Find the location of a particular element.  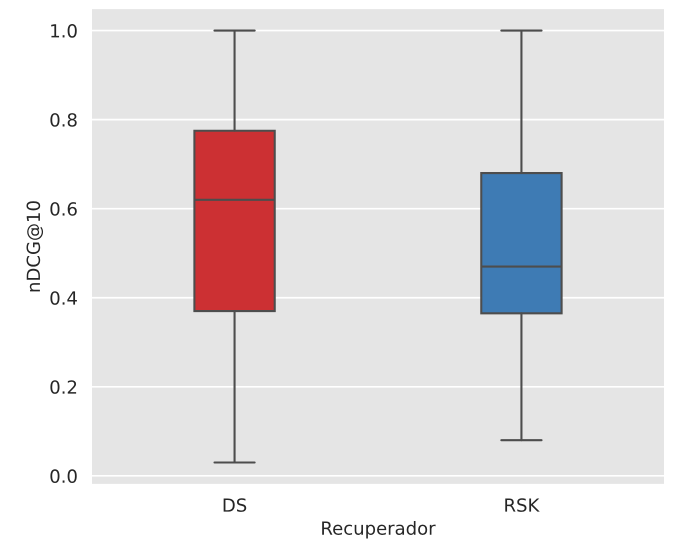

y-tick-label: 0.0 is located at coordinates (63, 476).